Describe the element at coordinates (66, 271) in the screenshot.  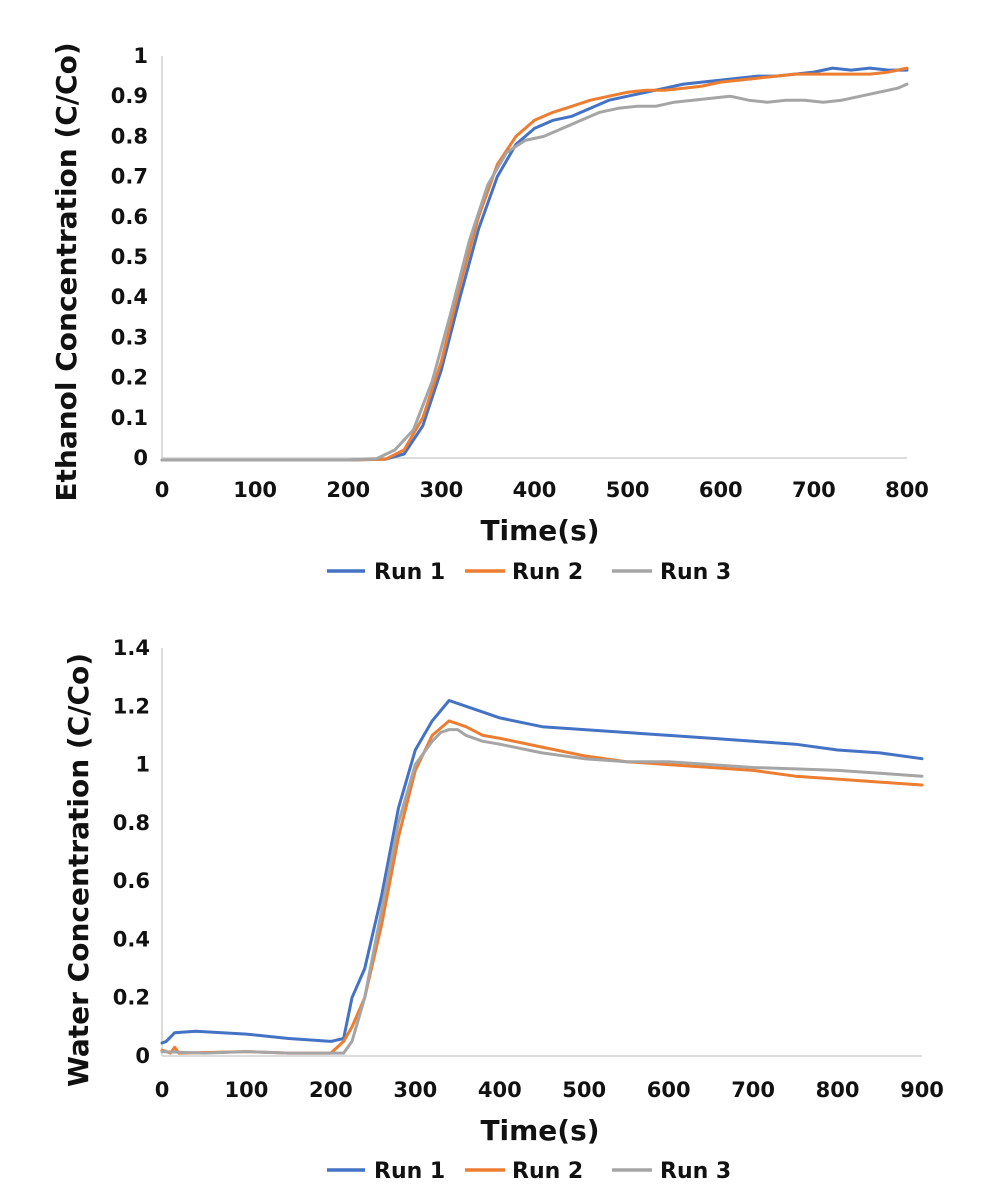
I see `y-axis-title: Ethanol Concentration (C/Co)` at that location.